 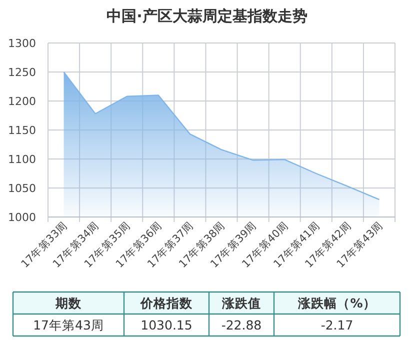 I want to click on text: -22.88, so click(x=241, y=325).